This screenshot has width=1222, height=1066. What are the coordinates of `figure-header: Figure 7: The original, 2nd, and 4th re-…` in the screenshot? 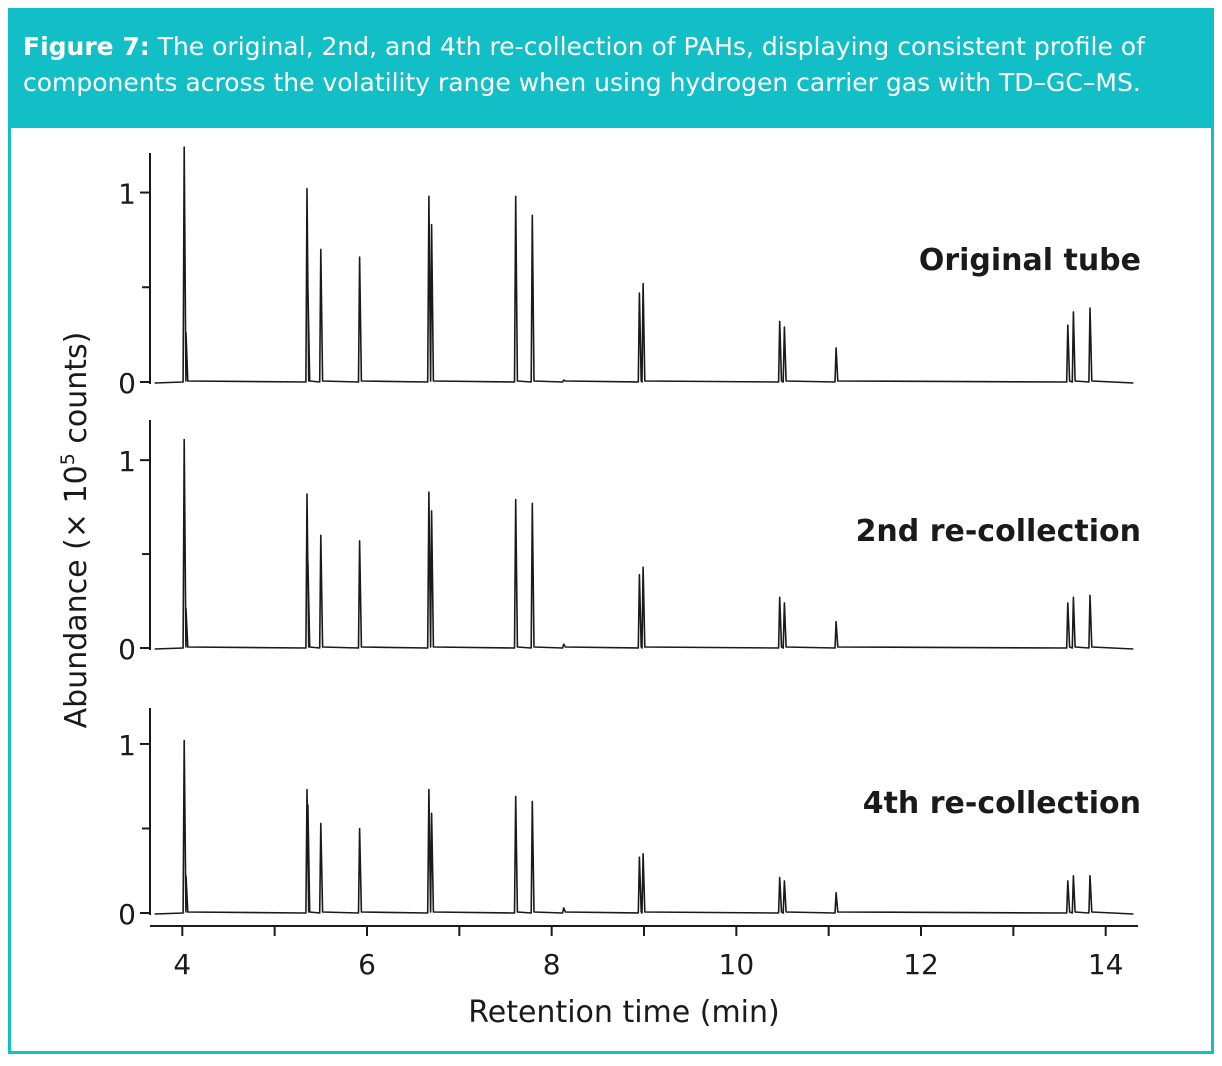 It's located at (611, 69).